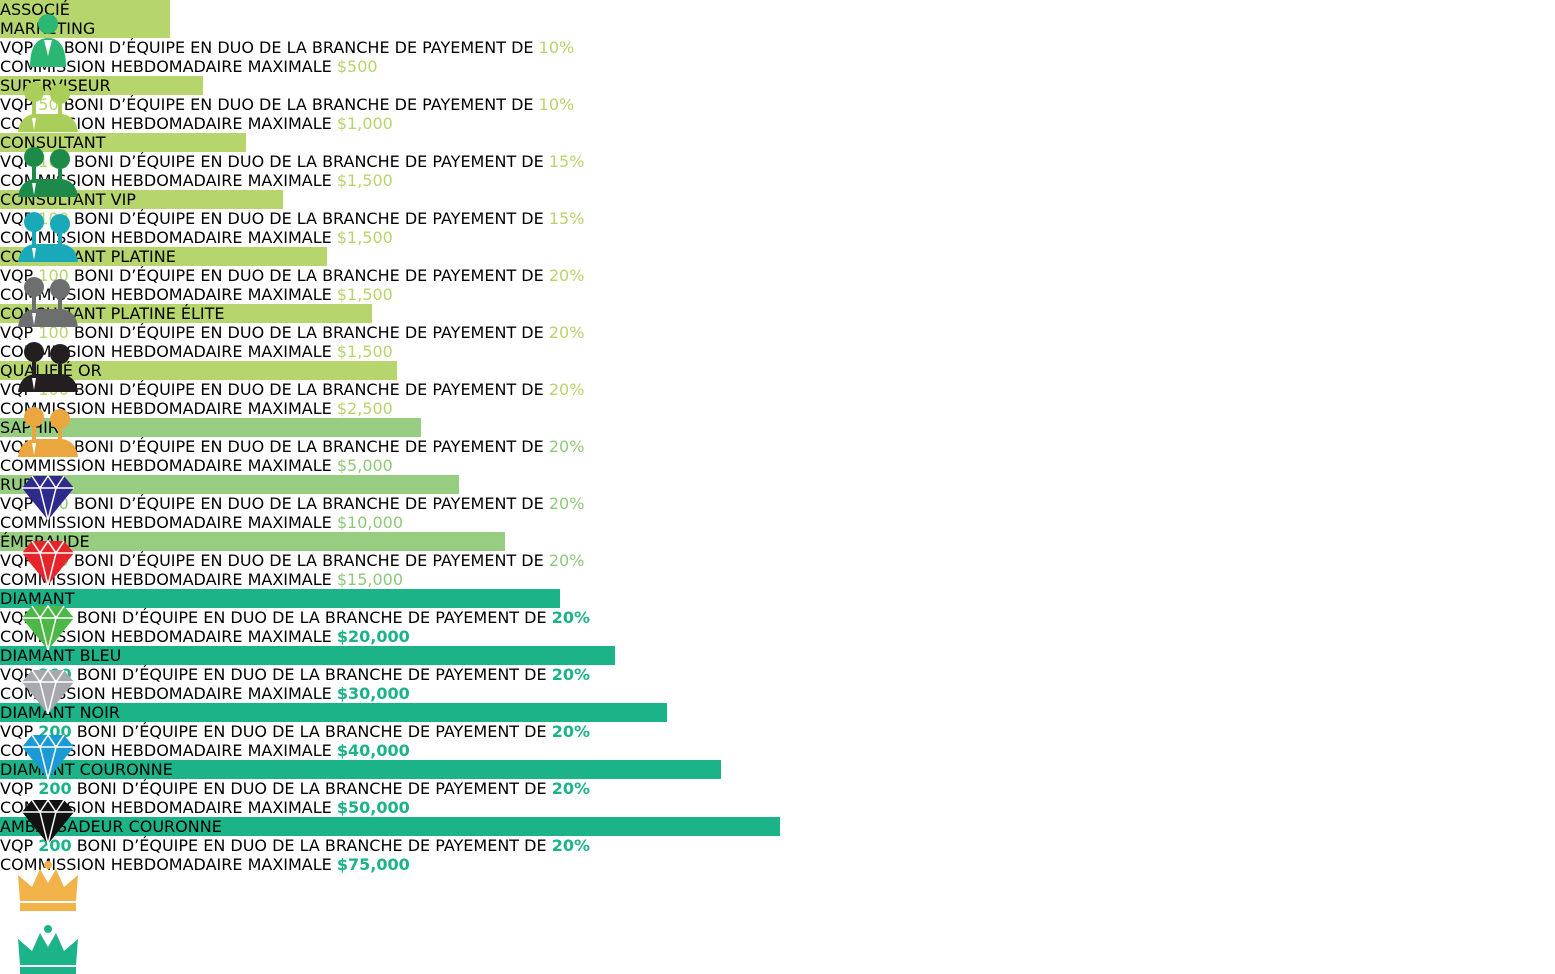 The width and height of the screenshot is (1555, 974). Describe the element at coordinates (566, 161) in the screenshot. I see `percent-value: 15%` at that location.